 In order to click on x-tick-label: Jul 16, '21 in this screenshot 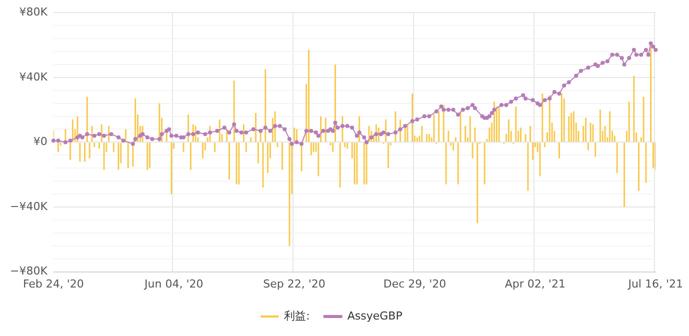, I will do `click(655, 283)`.